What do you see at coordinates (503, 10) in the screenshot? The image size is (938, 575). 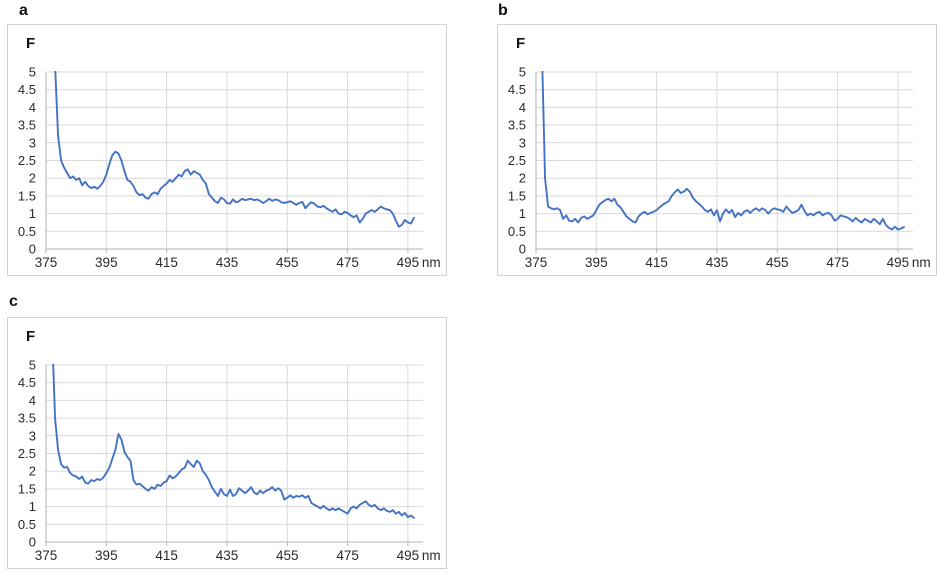 I see `panel-label-b: b` at bounding box center [503, 10].